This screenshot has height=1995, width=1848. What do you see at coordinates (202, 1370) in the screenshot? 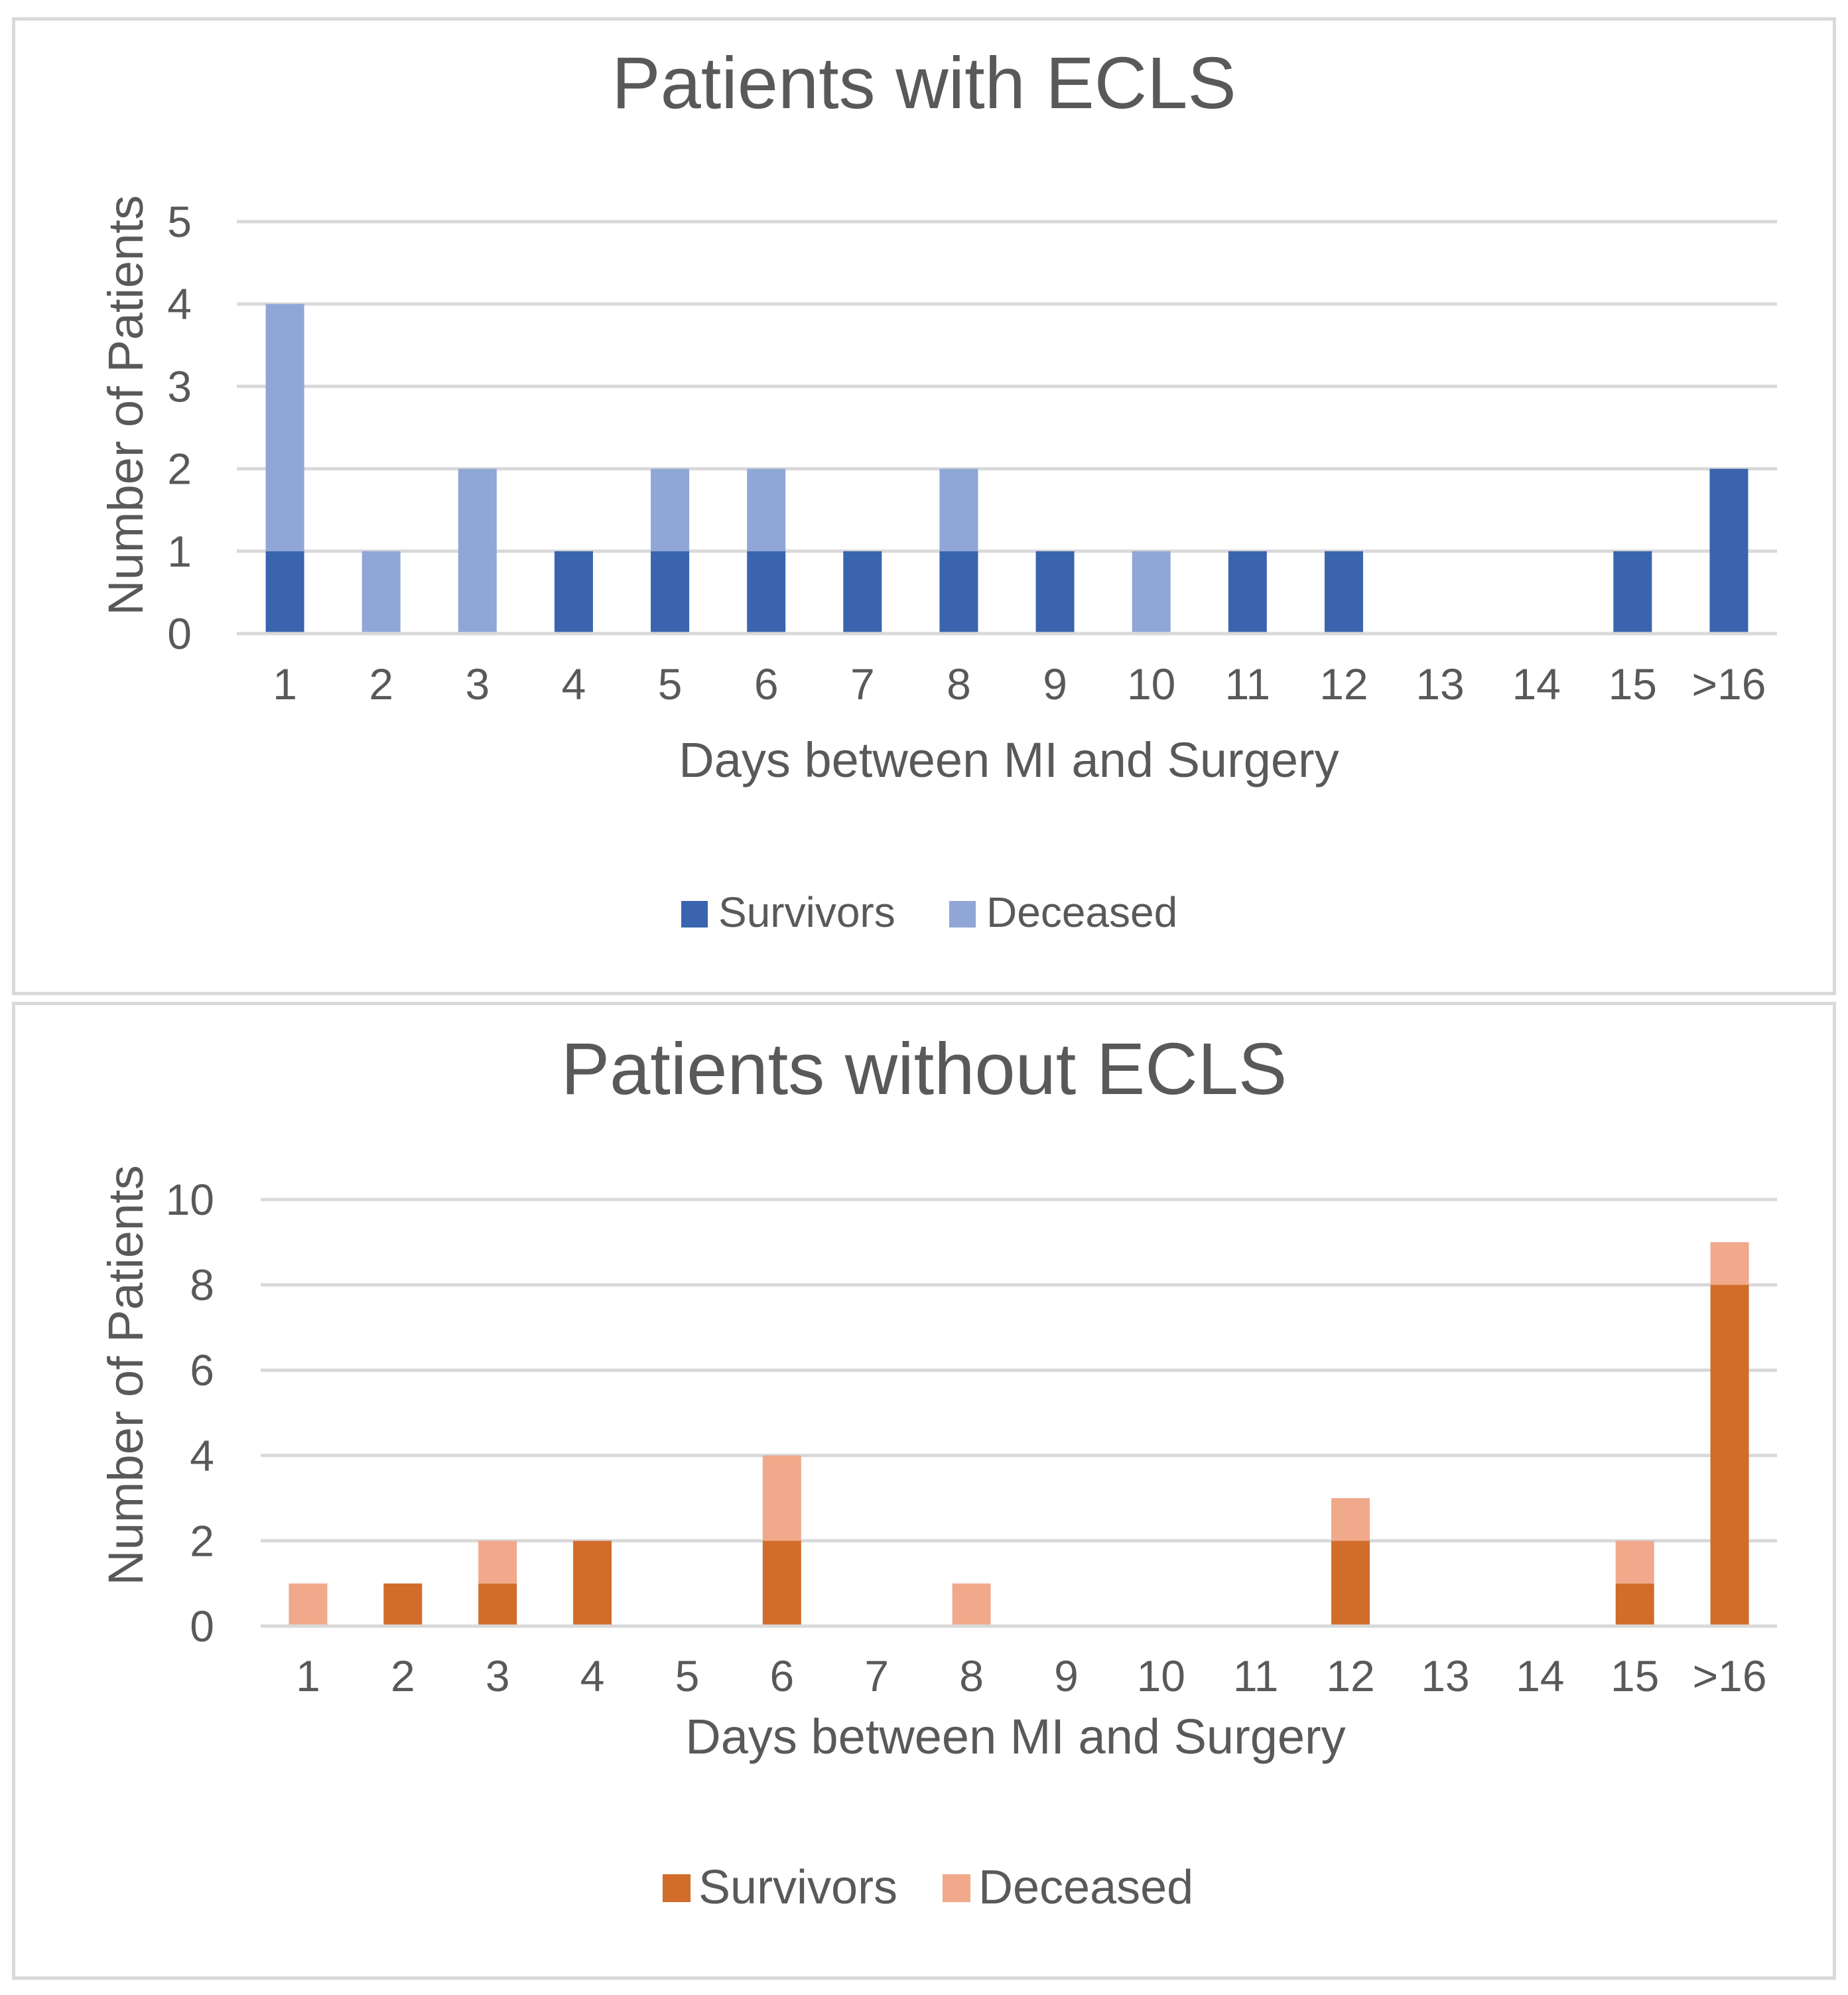
I see `y-tick-label: 6` at bounding box center [202, 1370].